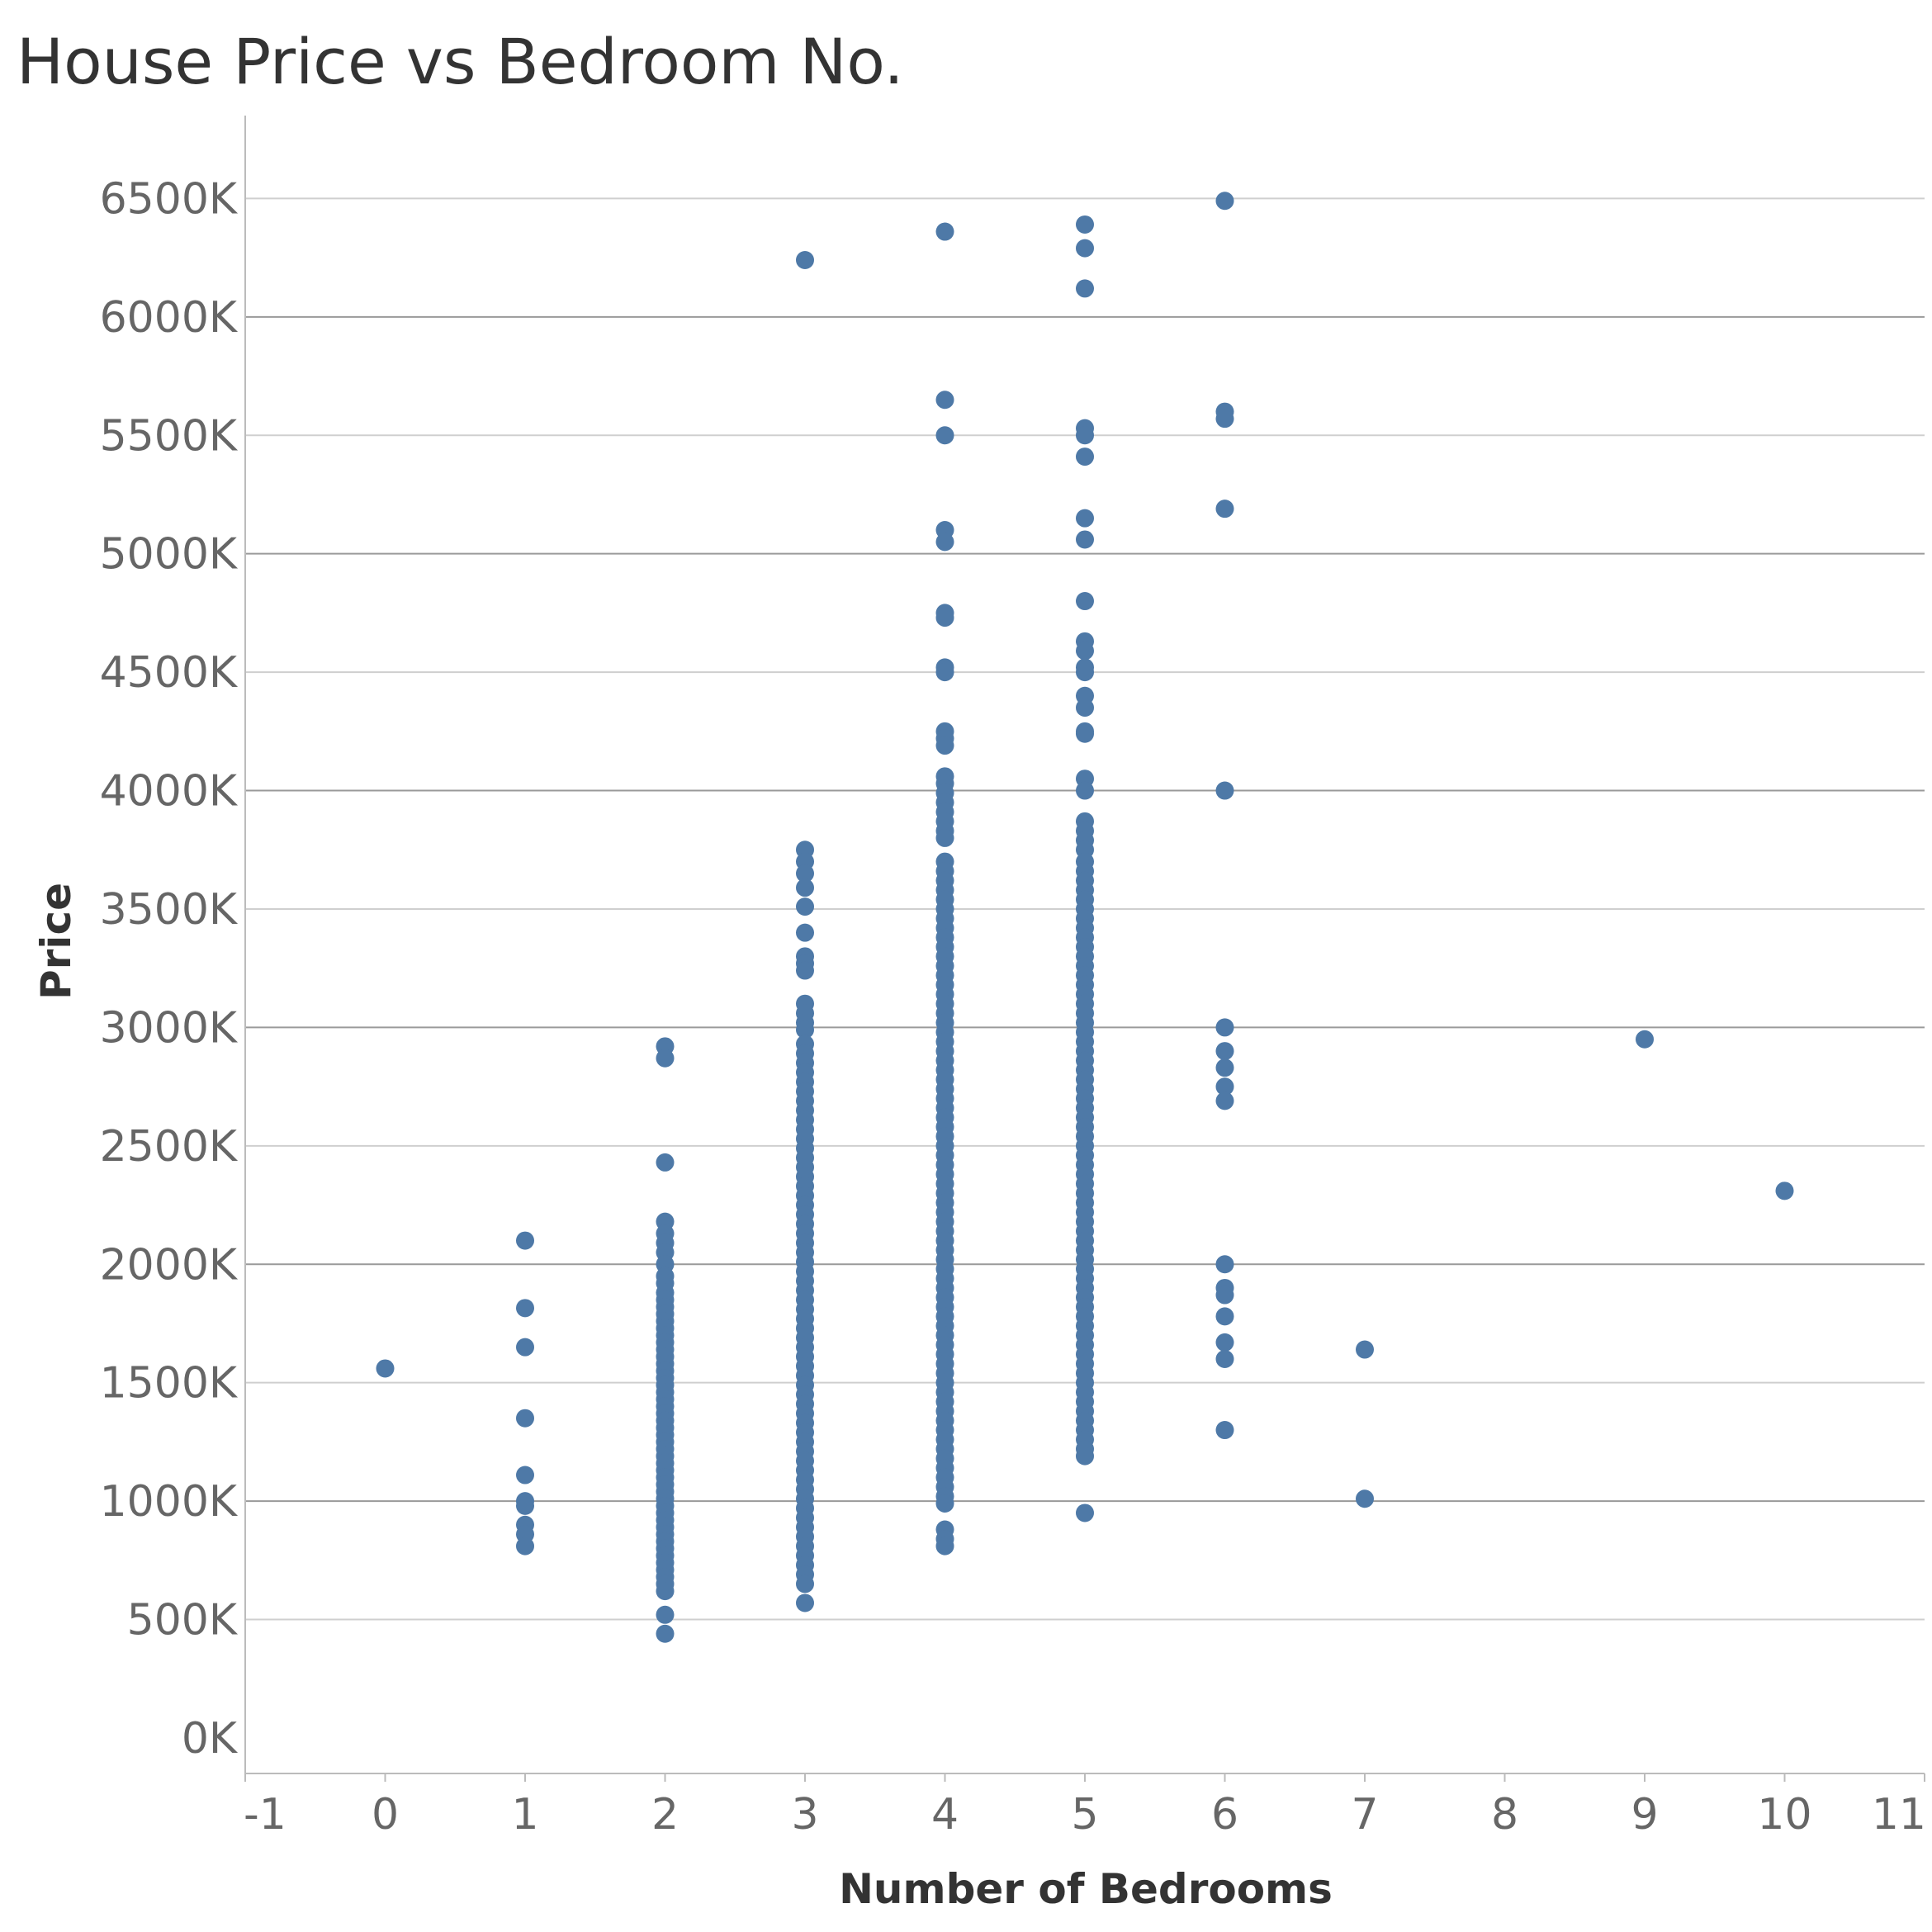  I want to click on x-tick-label: 8, so click(1504, 1815).